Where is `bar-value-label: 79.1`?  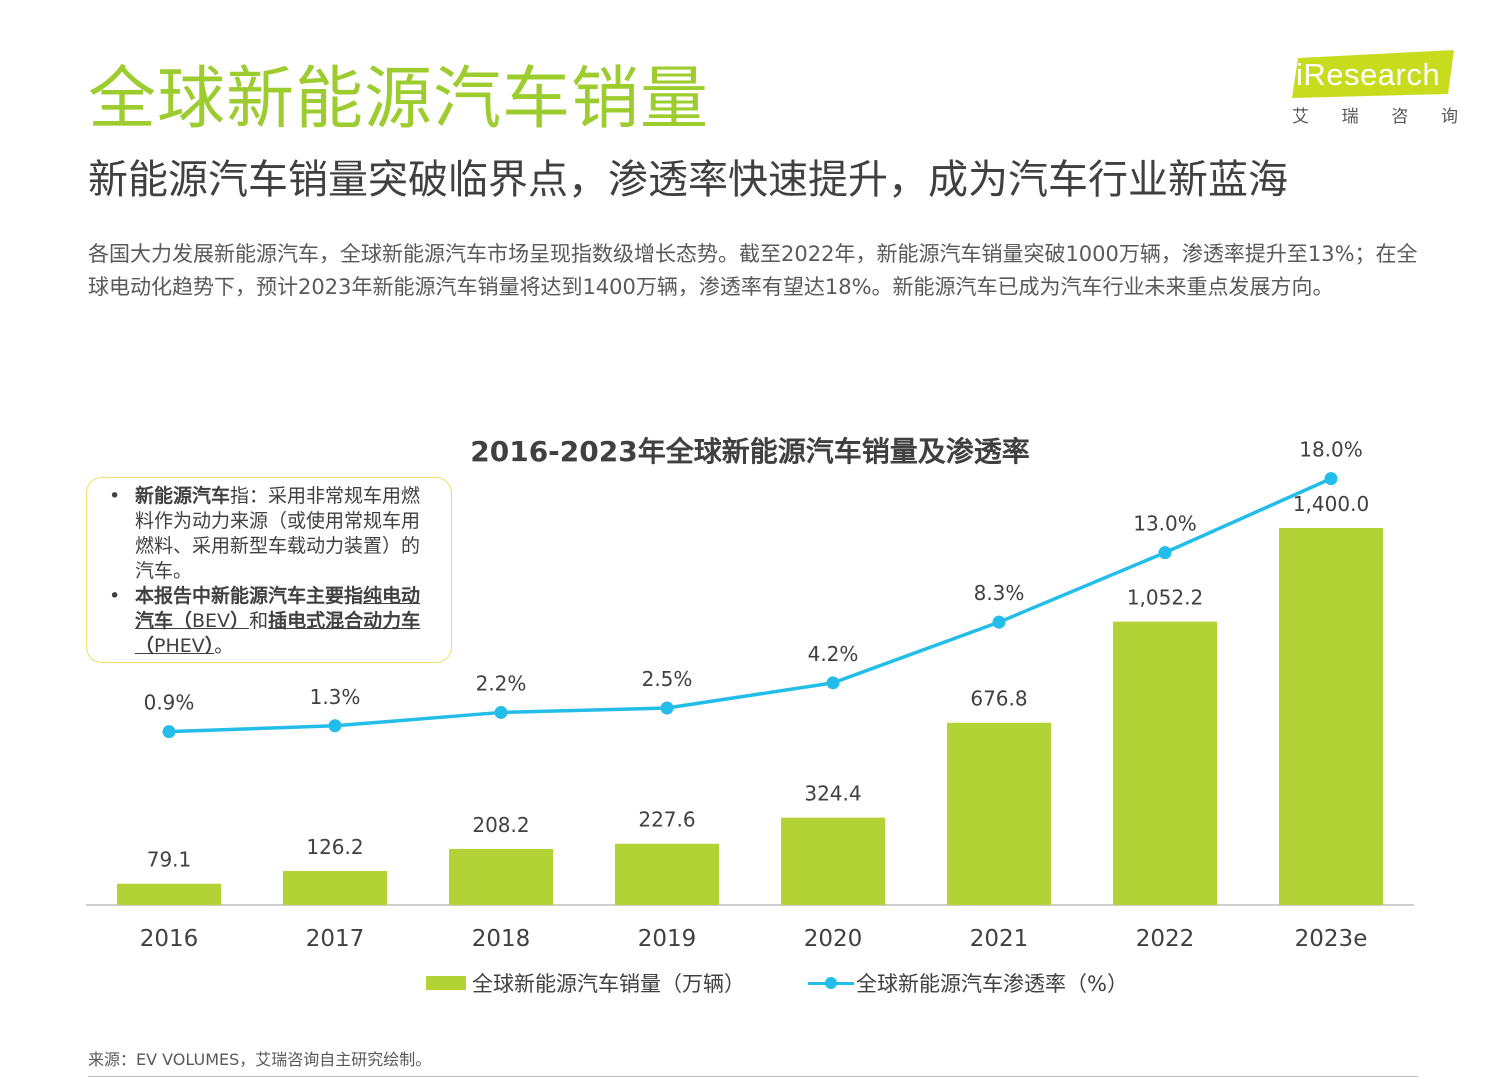 bar-value-label: 79.1 is located at coordinates (169, 860).